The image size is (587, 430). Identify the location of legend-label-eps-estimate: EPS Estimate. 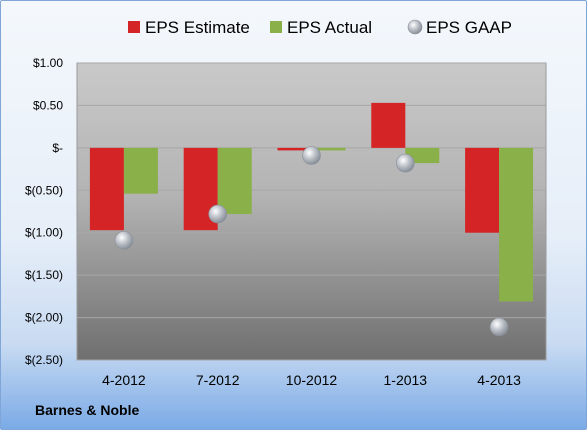
(197, 27).